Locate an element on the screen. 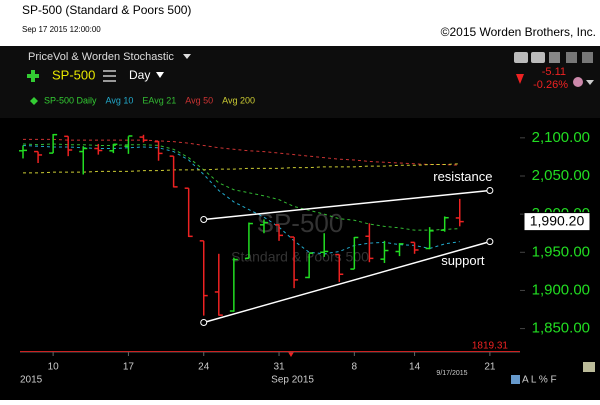 The width and height of the screenshot is (600, 405). x-tick-label: 31 is located at coordinates (279, 367).